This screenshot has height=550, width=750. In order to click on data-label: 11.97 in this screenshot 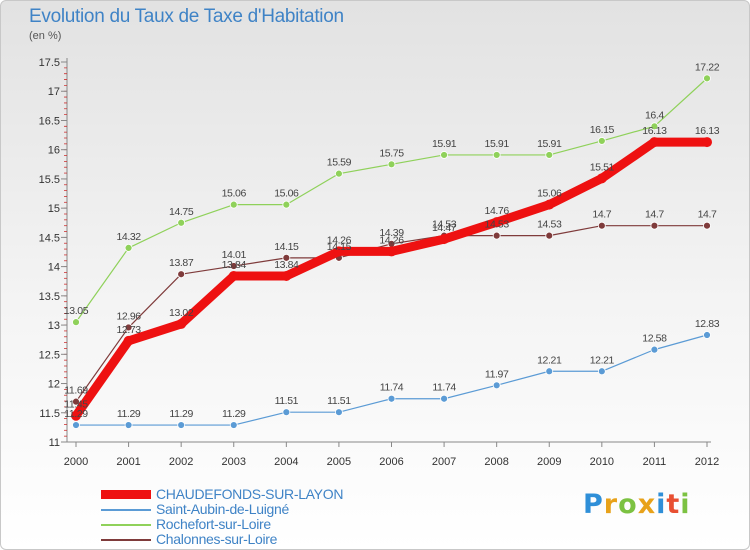, I will do `click(497, 374)`.